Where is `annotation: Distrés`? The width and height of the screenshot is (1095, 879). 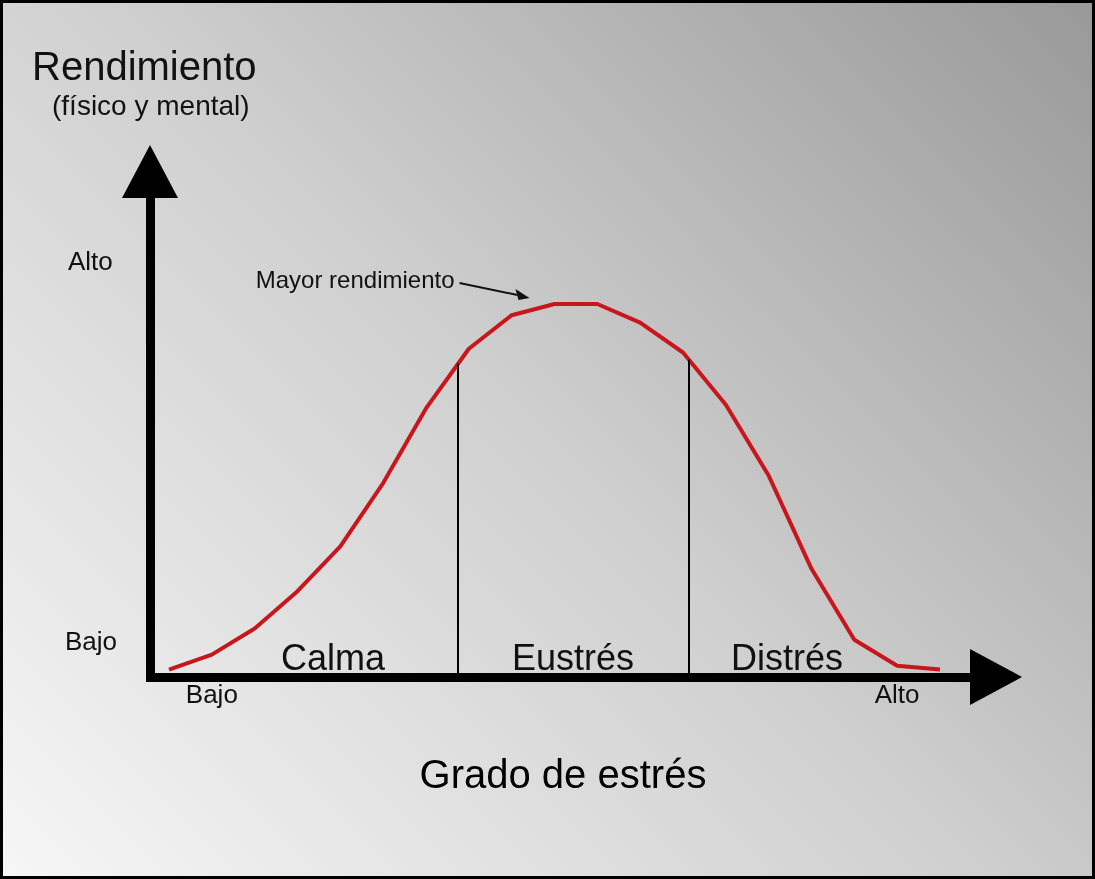
annotation: Distrés is located at coordinates (787, 657).